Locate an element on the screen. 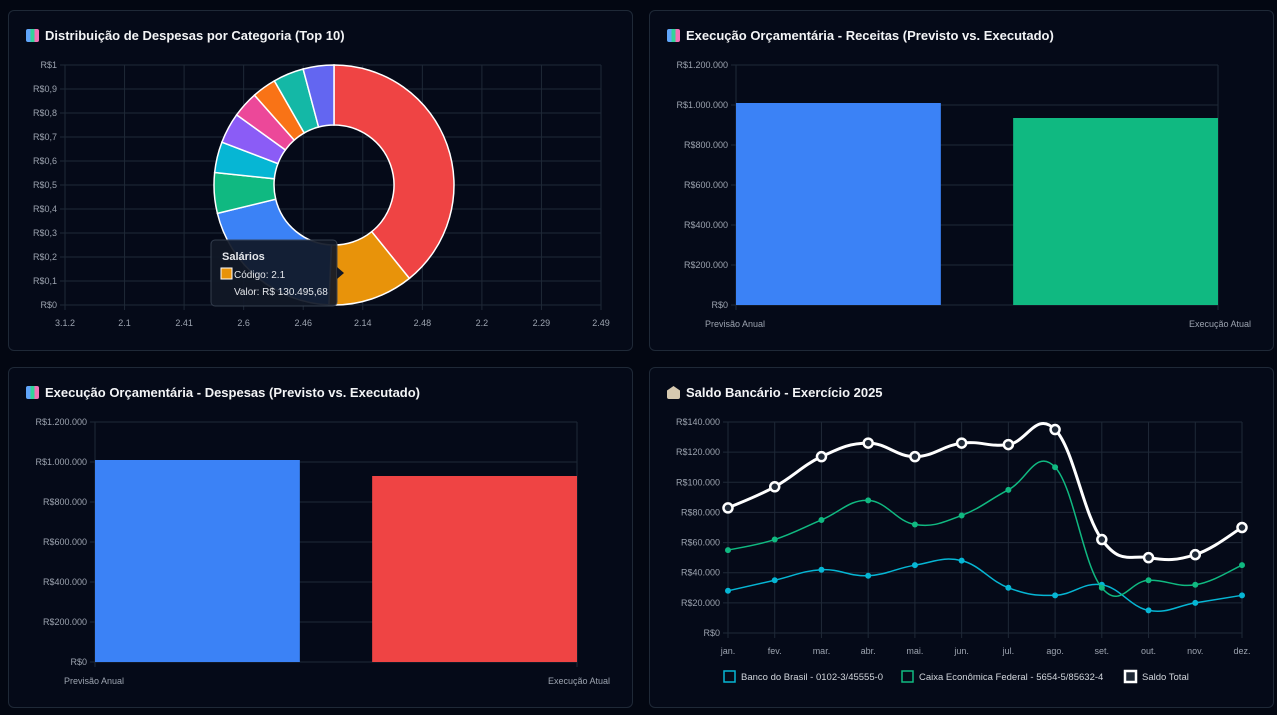 This screenshot has width=1277, height=715. y-tick-label: R$80.000 is located at coordinates (700, 512).